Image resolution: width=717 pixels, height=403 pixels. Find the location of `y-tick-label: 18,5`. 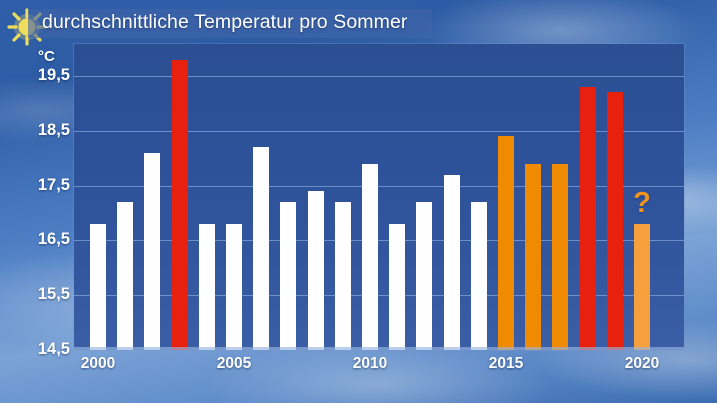

y-tick-label: 18,5 is located at coordinates (53, 129).